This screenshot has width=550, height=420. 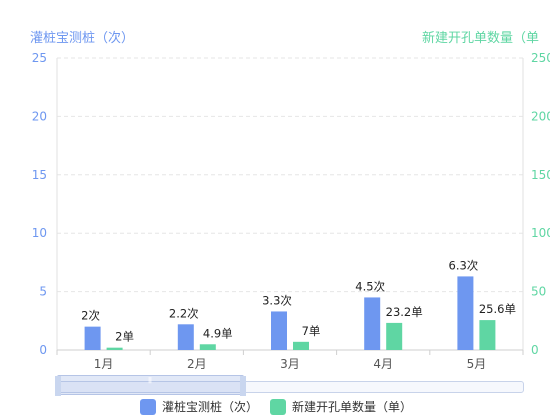 What do you see at coordinates (477, 364) in the screenshot?
I see `x-category-label: 5月` at bounding box center [477, 364].